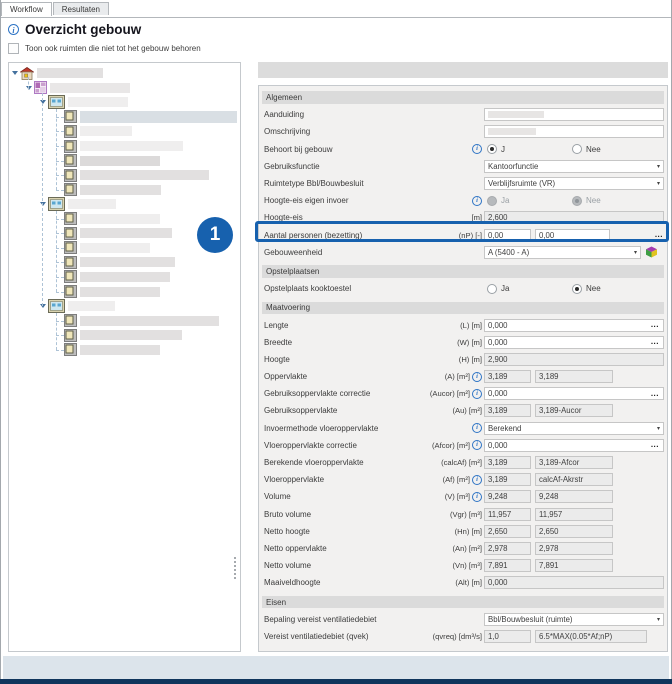 Image resolution: width=672 pixels, height=684 pixels. What do you see at coordinates (476, 218) in the screenshot?
I see `field-unit: [m]` at bounding box center [476, 218].